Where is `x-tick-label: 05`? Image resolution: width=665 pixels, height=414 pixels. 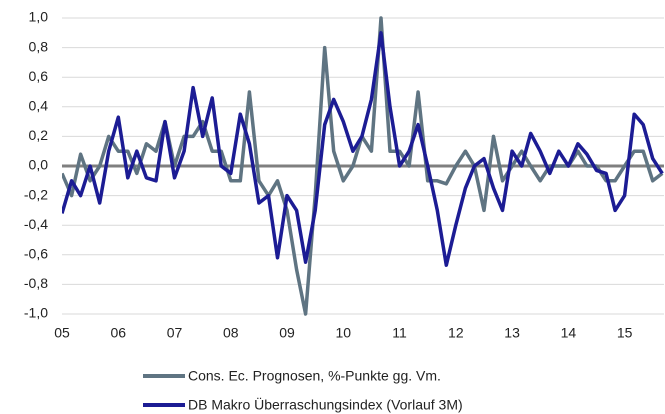 x-tick-label: 05 is located at coordinates (62, 333).